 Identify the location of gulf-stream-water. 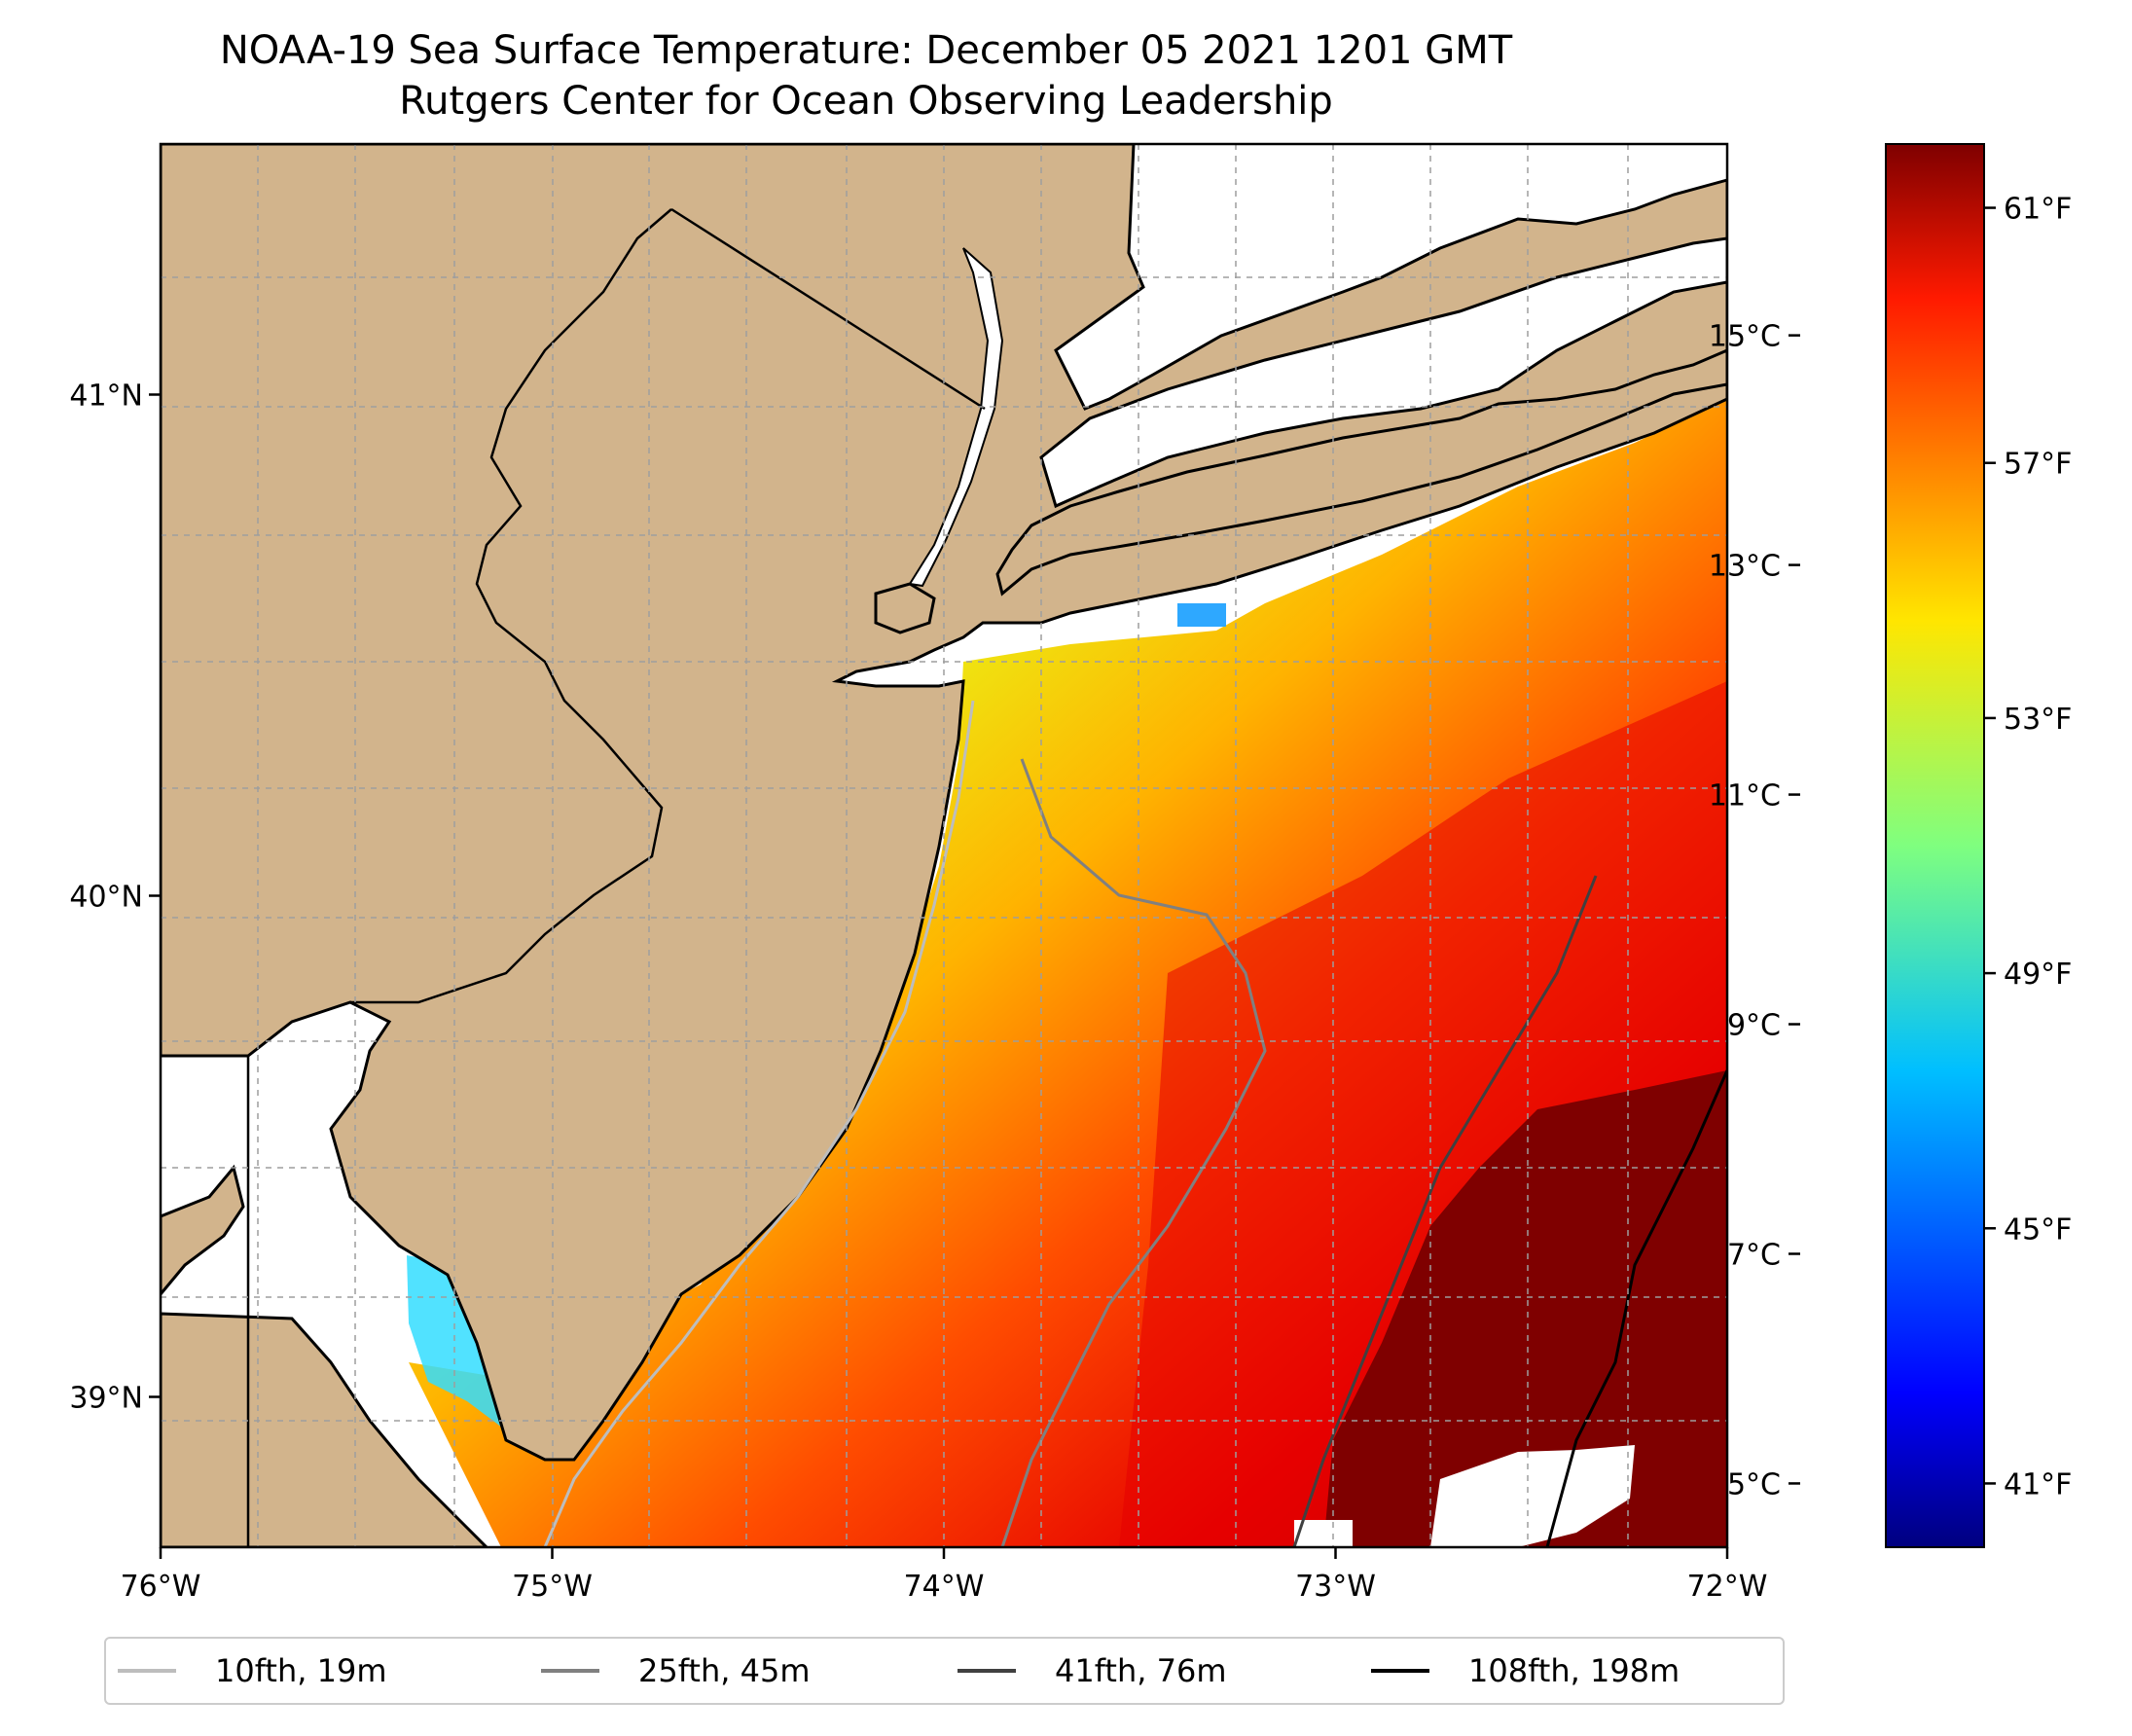
(1525, 1309).